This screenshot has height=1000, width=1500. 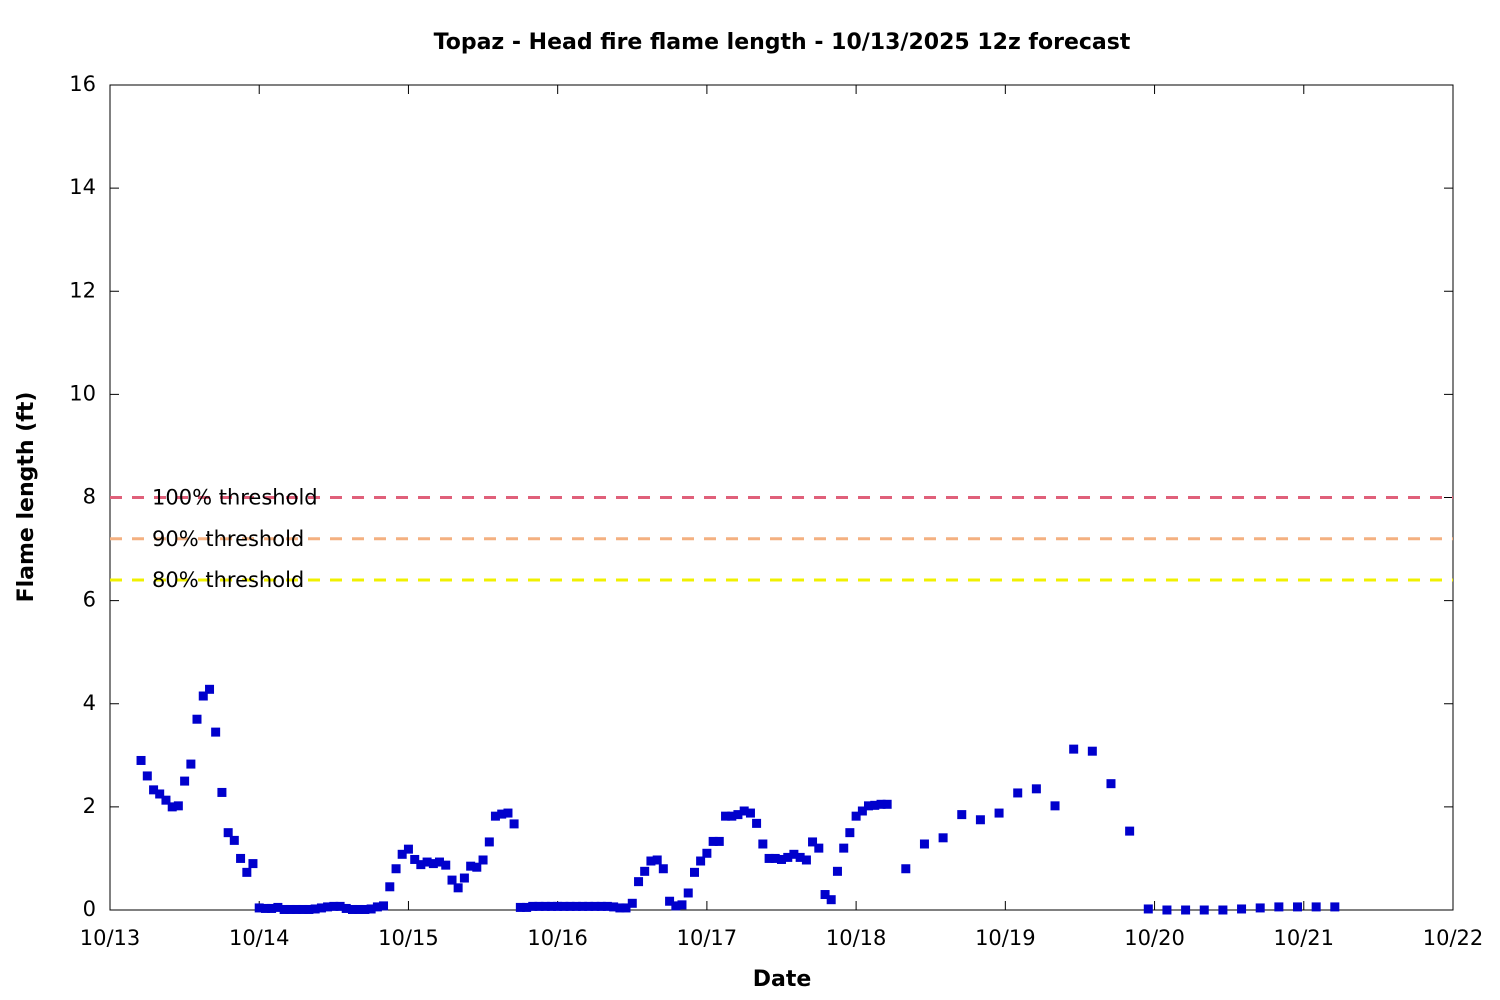 I want to click on y-tick-label: 10, so click(x=82, y=393).